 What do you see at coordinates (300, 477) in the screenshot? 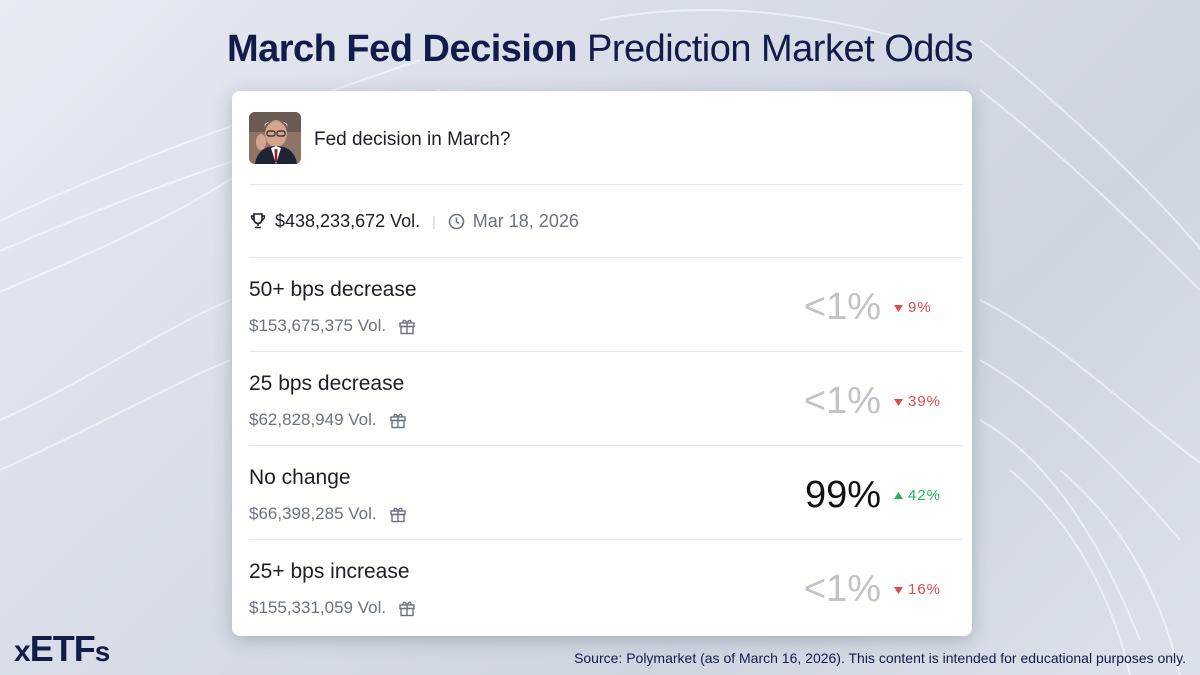
I see `outcome-name: No change` at bounding box center [300, 477].